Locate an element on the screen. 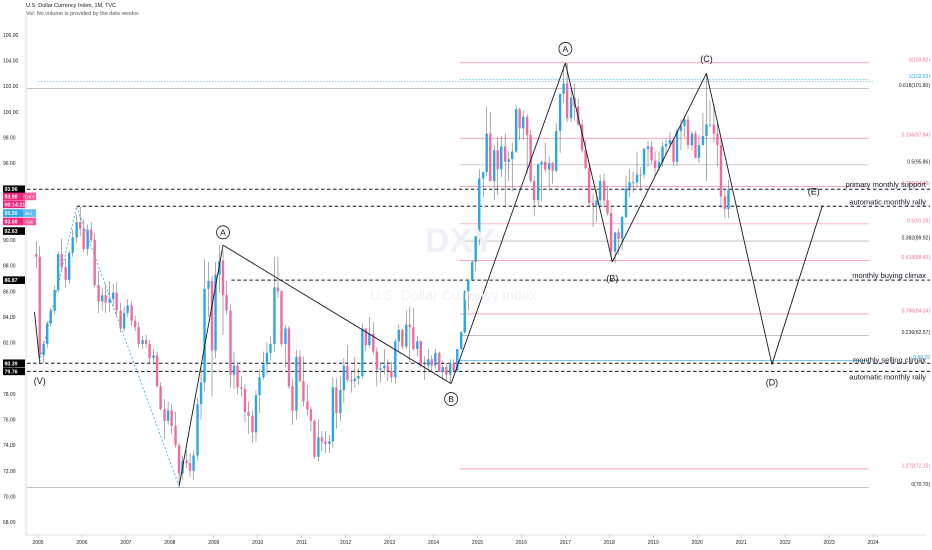 The image size is (932, 550). price-tag-value: 93.90 is located at coordinates (11, 197).